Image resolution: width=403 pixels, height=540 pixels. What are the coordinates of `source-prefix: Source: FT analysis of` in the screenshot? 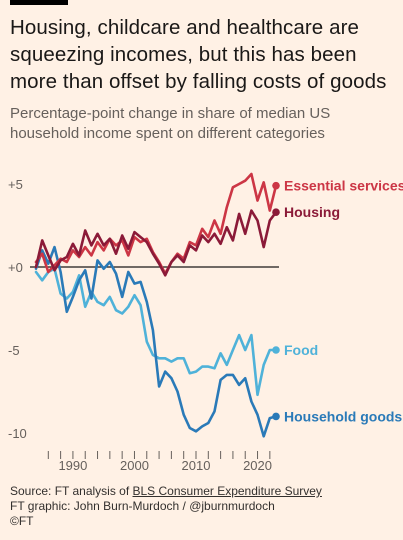 It's located at (71, 491).